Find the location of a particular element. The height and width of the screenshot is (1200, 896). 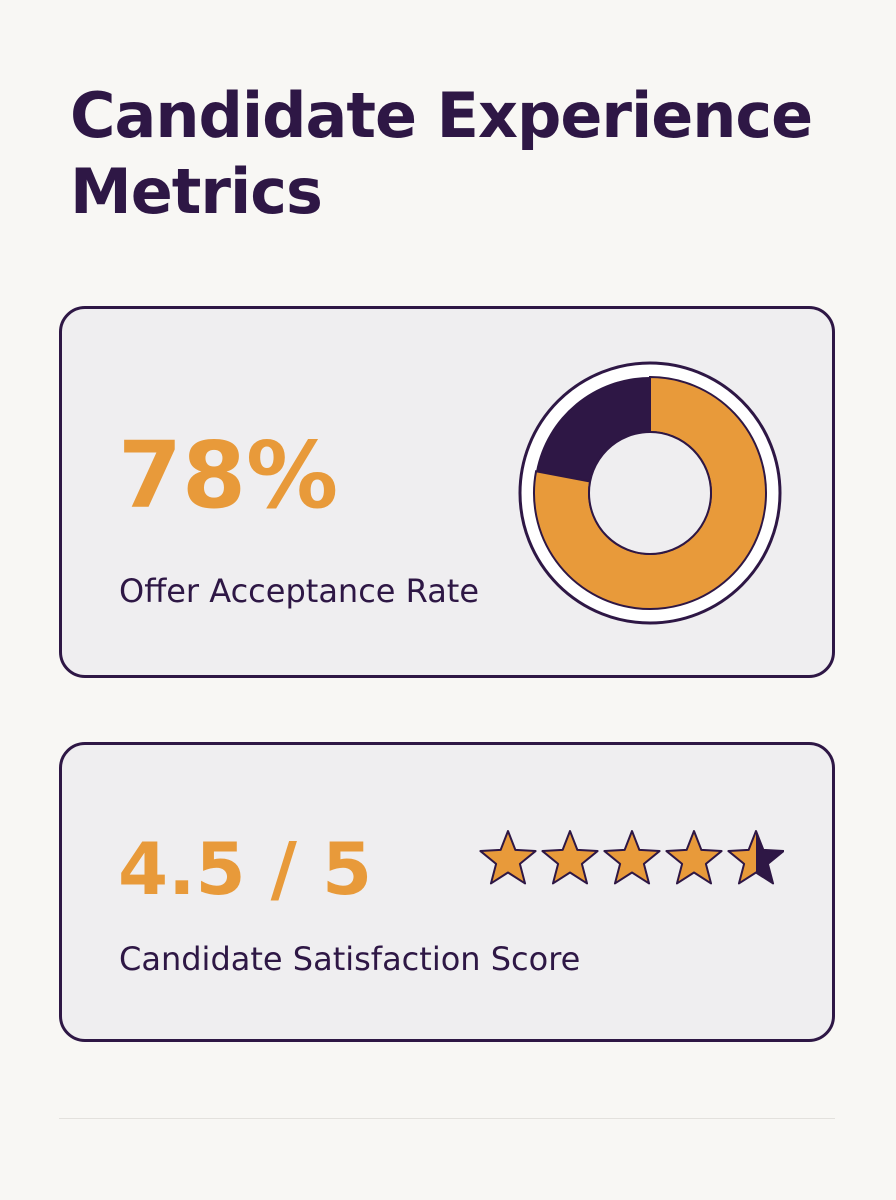

offer-acceptance-label: Offer Acceptance Rate is located at coordinates (299, 591).